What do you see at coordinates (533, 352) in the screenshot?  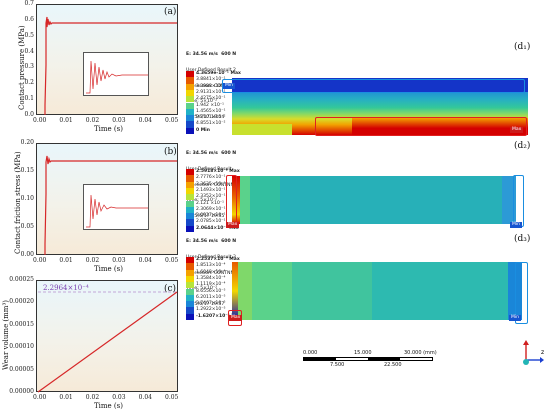 I see `axis-triad-icon: z` at bounding box center [533, 352].